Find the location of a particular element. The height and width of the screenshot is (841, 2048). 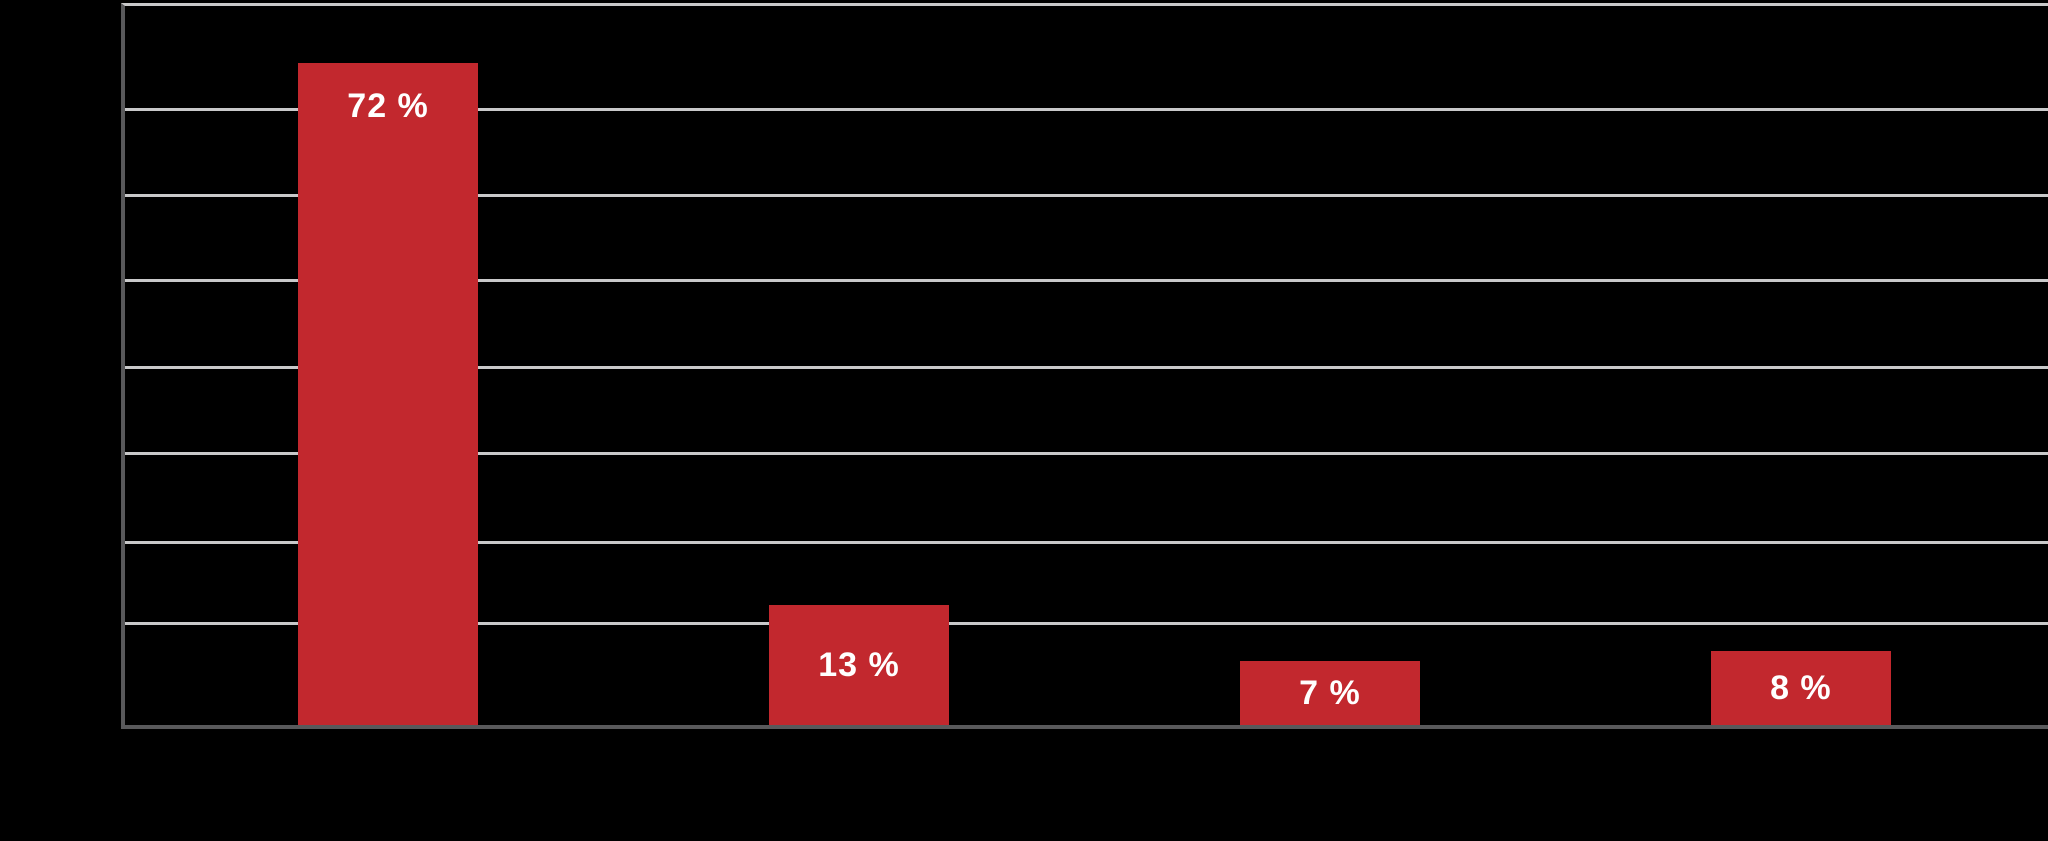

bar: 8 % is located at coordinates (1800, 688).